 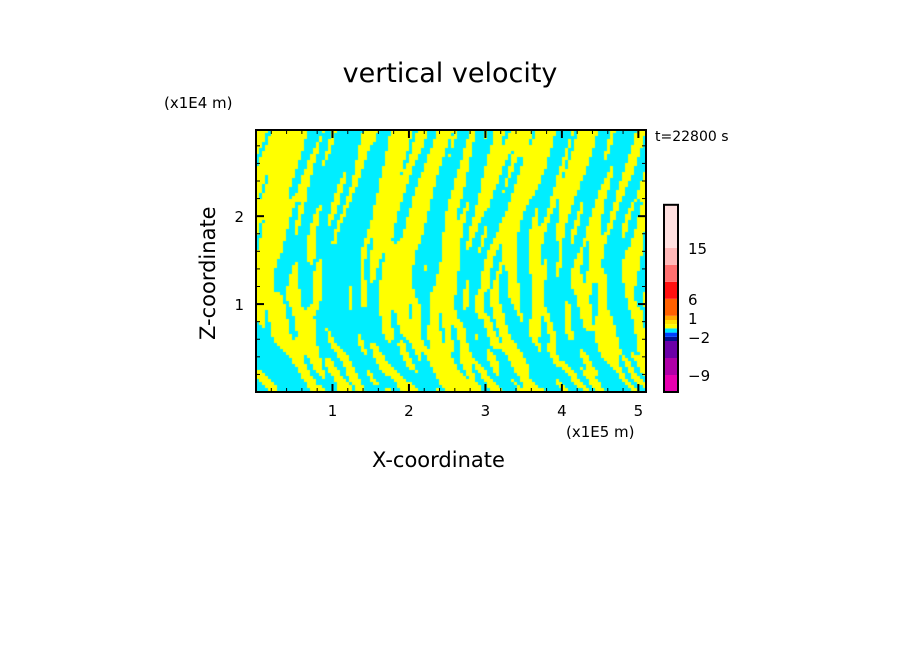 I want to click on chart-title: vertical velocity, so click(x=450, y=73).